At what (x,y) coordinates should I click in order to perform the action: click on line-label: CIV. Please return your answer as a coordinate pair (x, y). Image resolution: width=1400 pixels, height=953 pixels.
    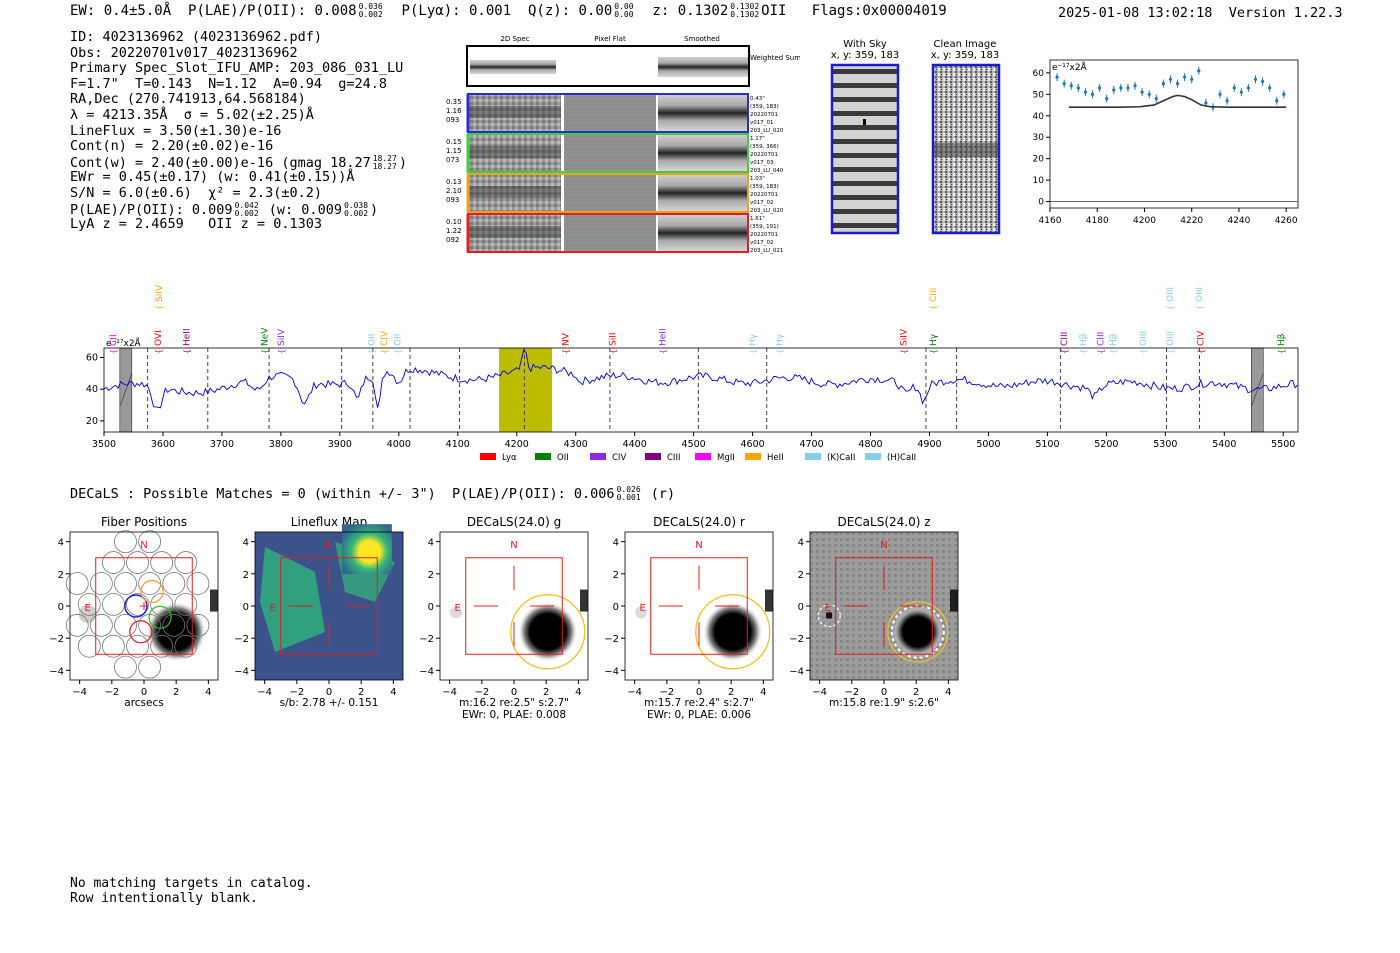
    Looking at the image, I should click on (1202, 338).